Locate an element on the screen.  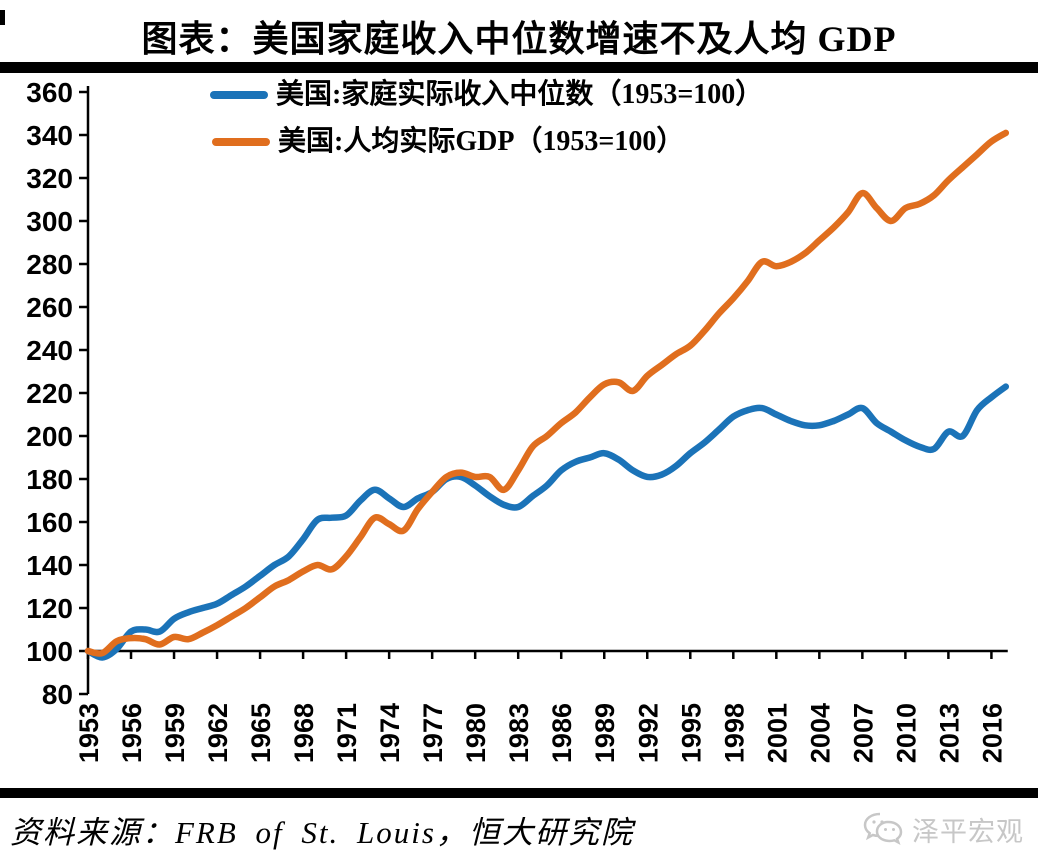
title-bullet is located at coordinates (2, 17).